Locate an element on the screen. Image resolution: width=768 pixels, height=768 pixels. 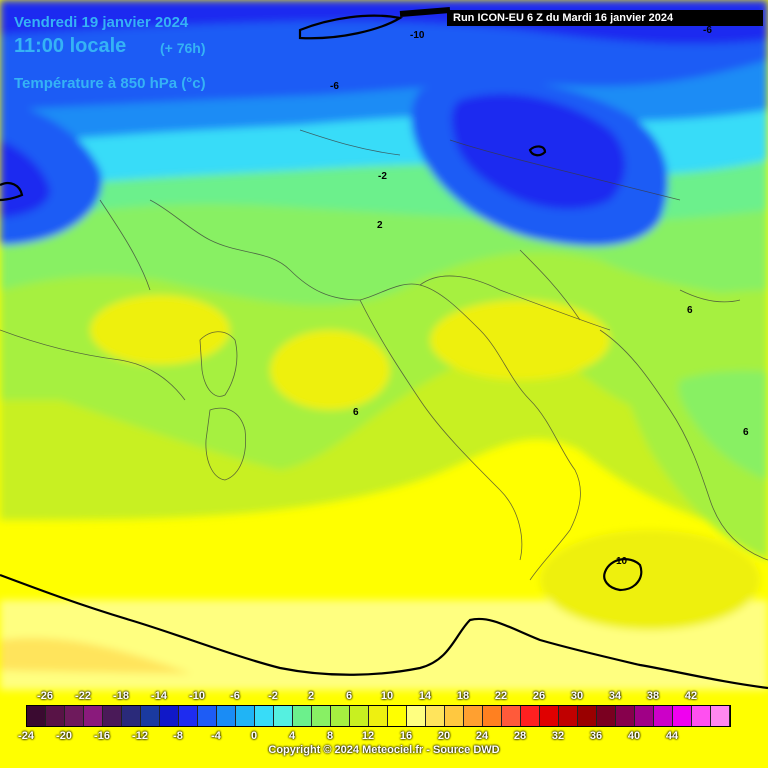
legend-tick-label: -12 is located at coordinates (140, 736).